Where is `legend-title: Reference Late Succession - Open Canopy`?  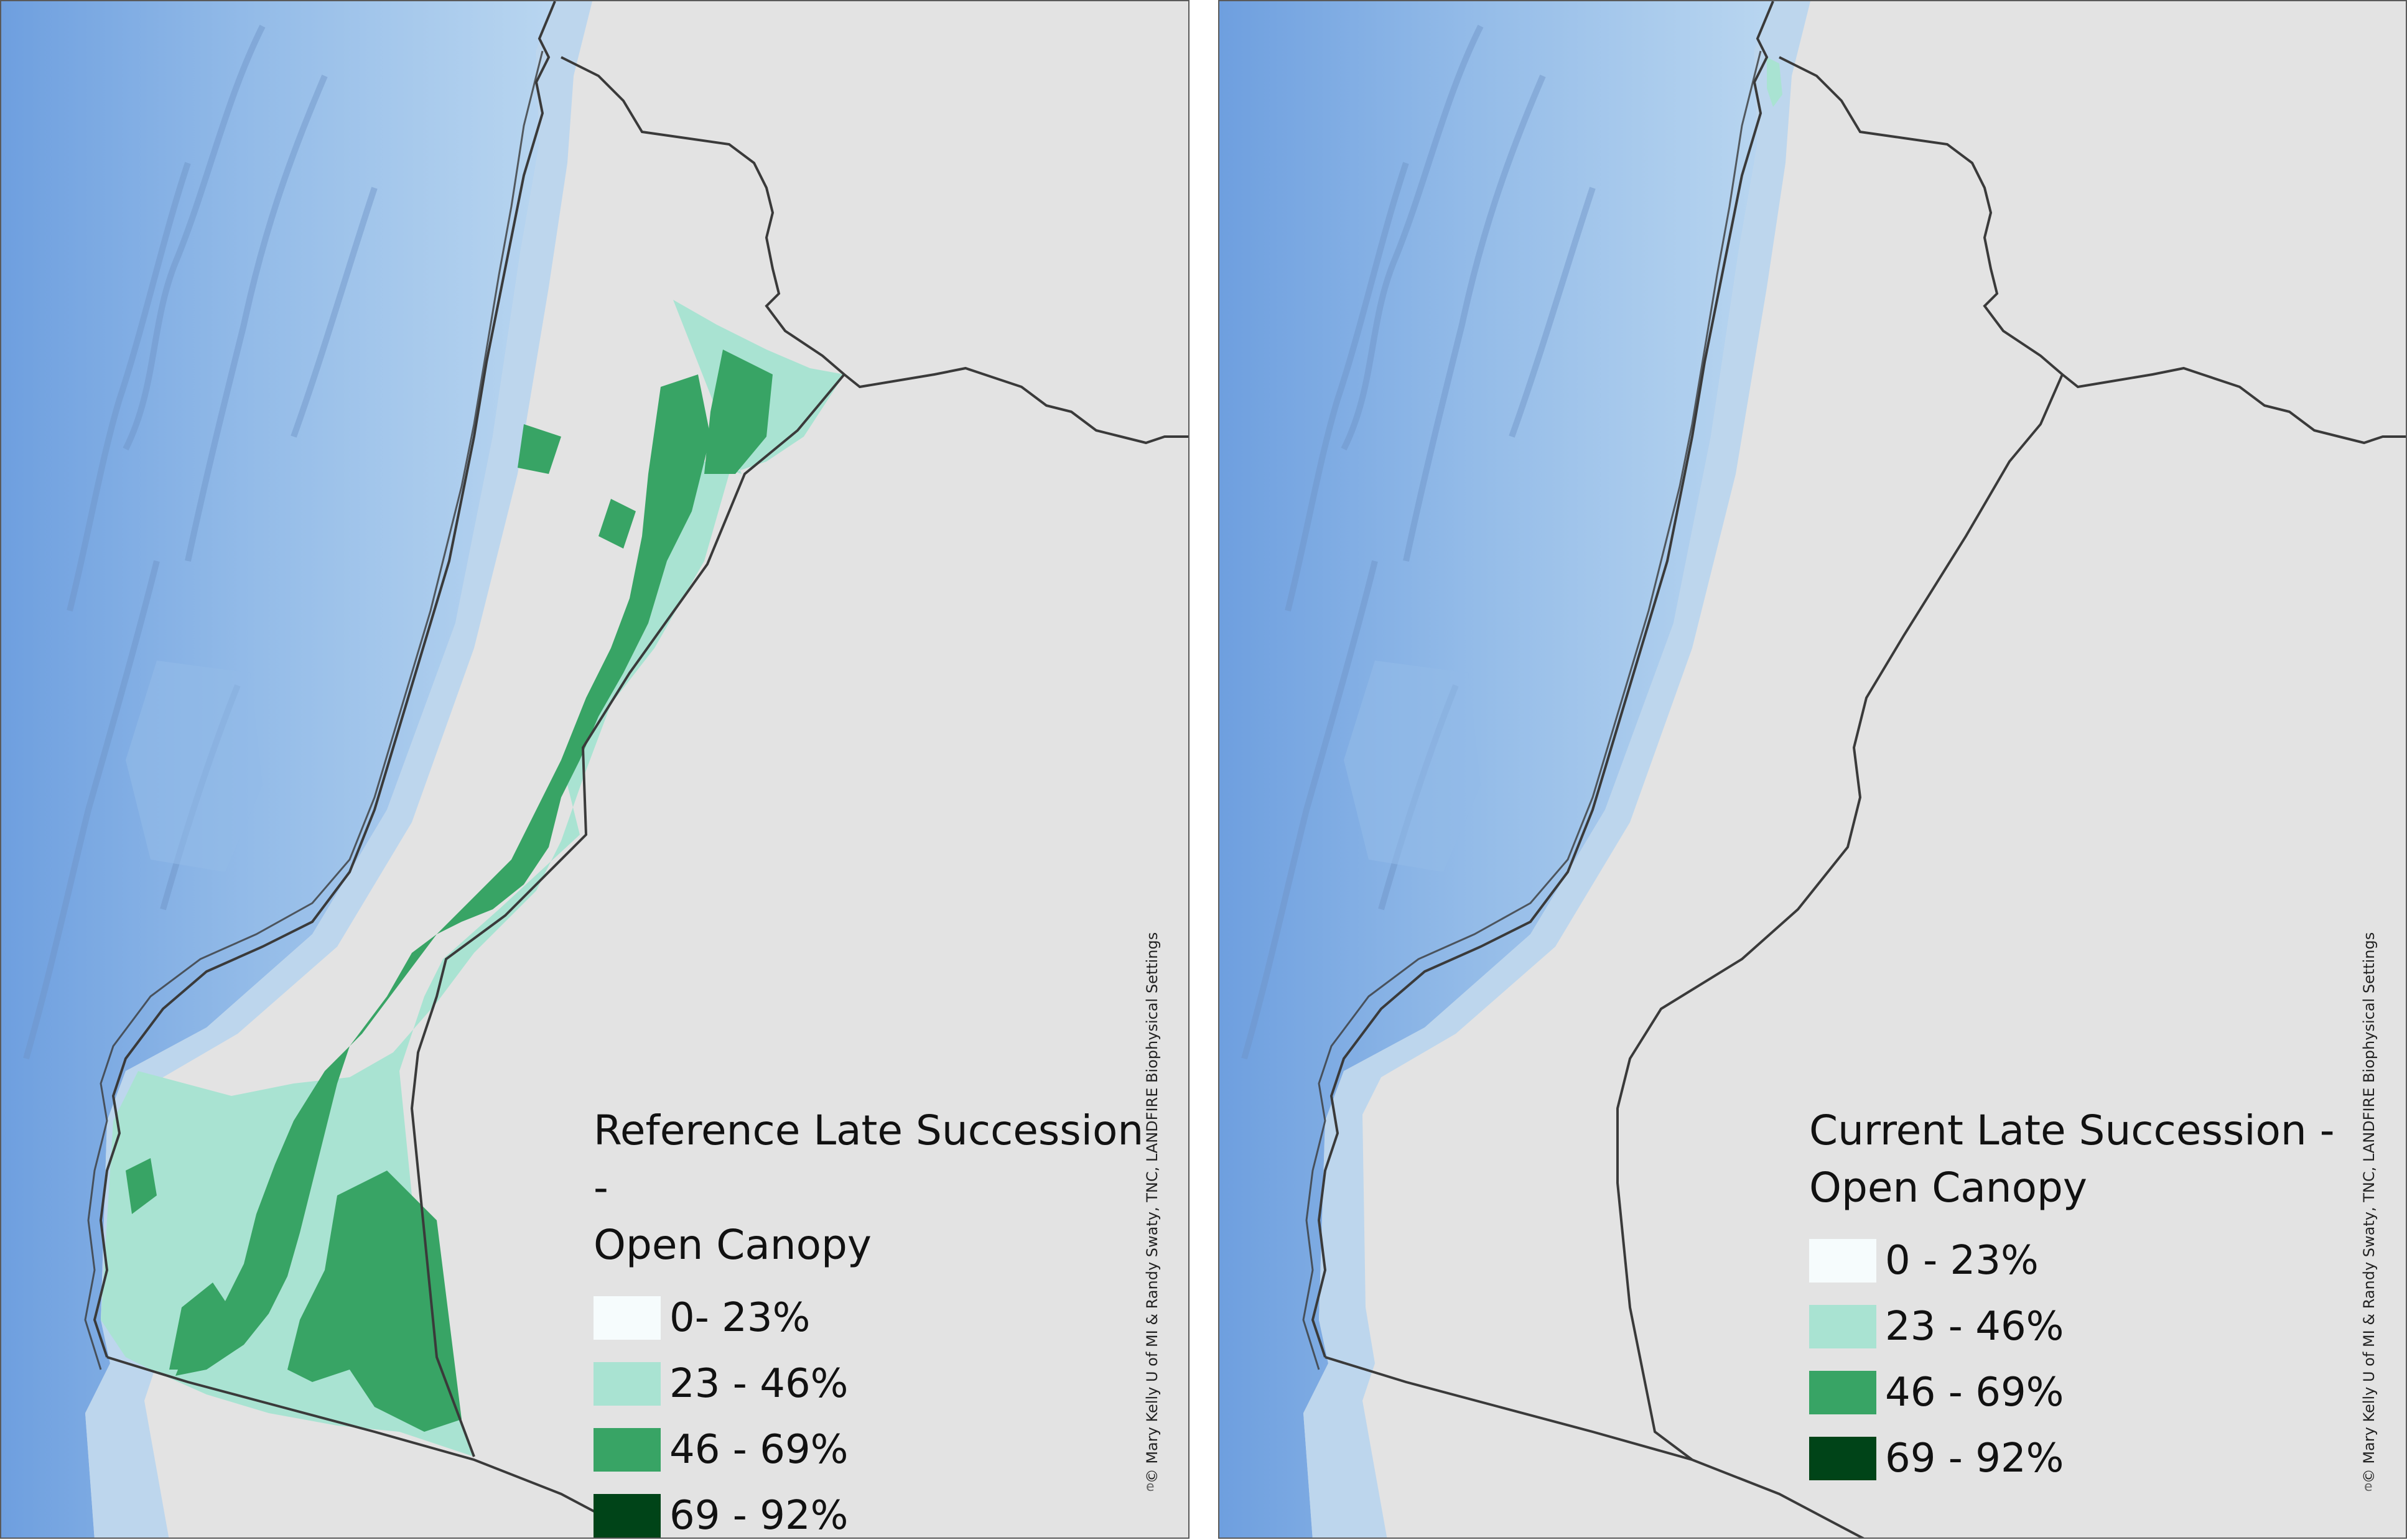 legend-title: Reference Late Succession - Open Canopy is located at coordinates (869, 1187).